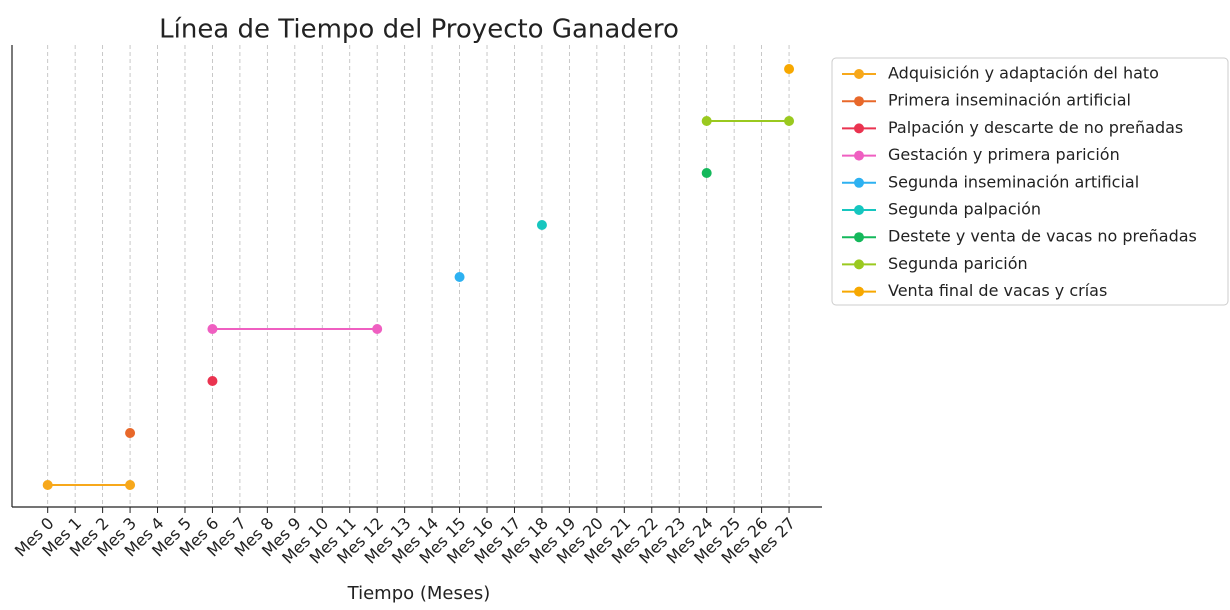 The height and width of the screenshot is (610, 1230). I want to click on legend-label: Palpación y descarte de no preñadas, so click(1035, 127).